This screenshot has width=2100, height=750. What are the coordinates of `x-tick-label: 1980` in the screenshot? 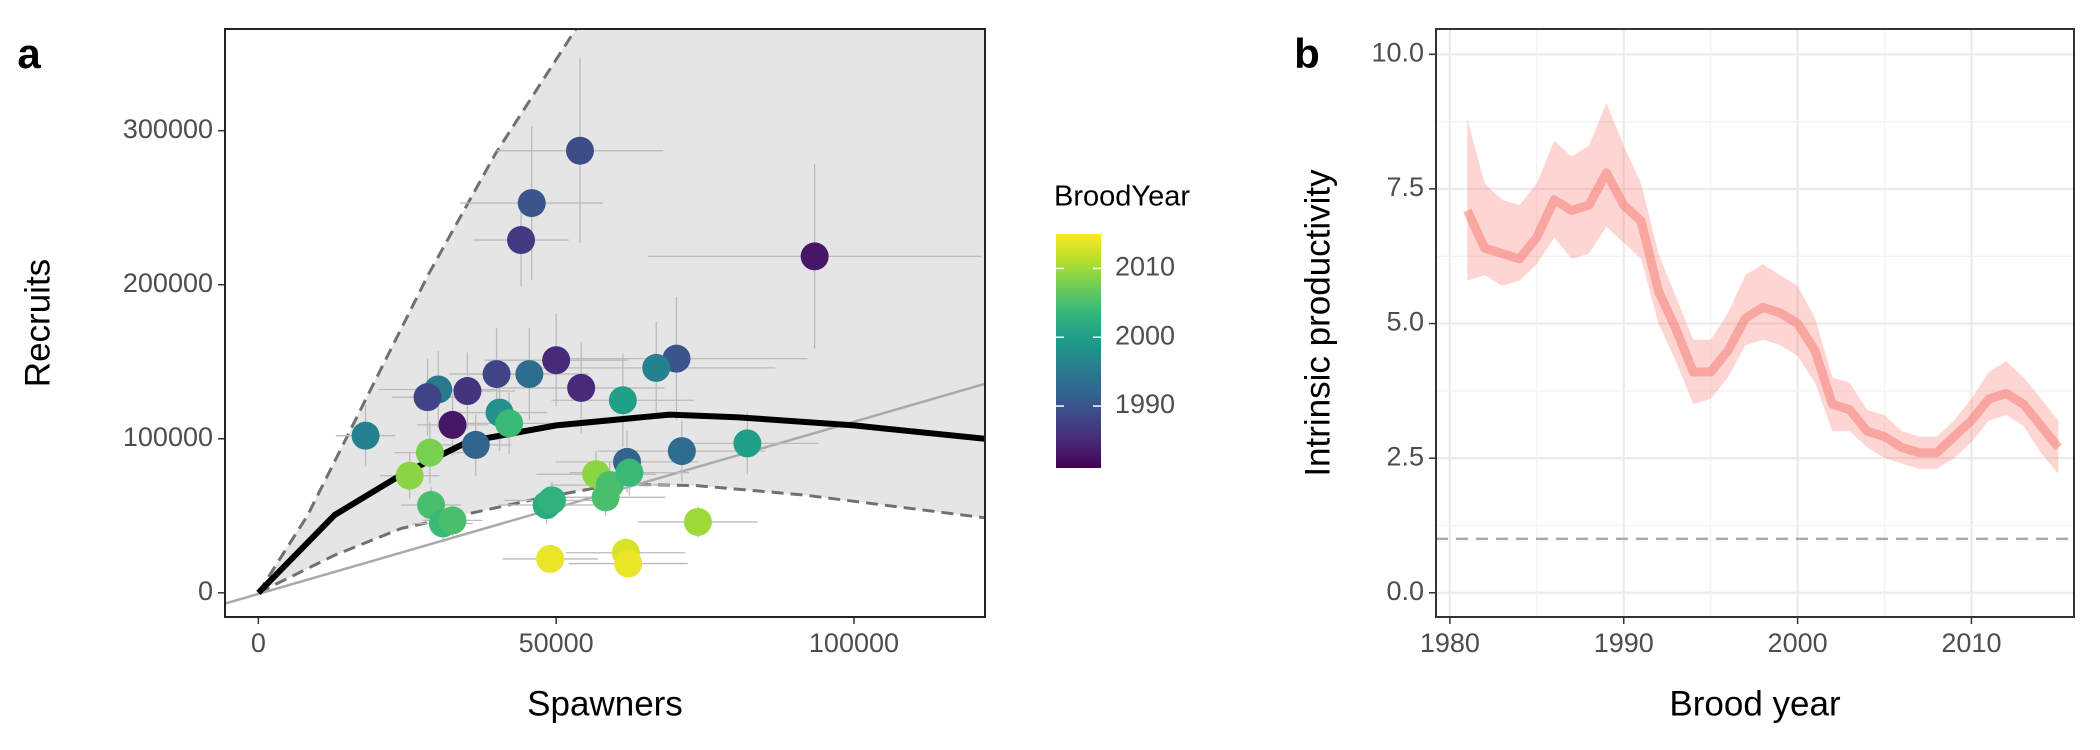 It's located at (1450, 643).